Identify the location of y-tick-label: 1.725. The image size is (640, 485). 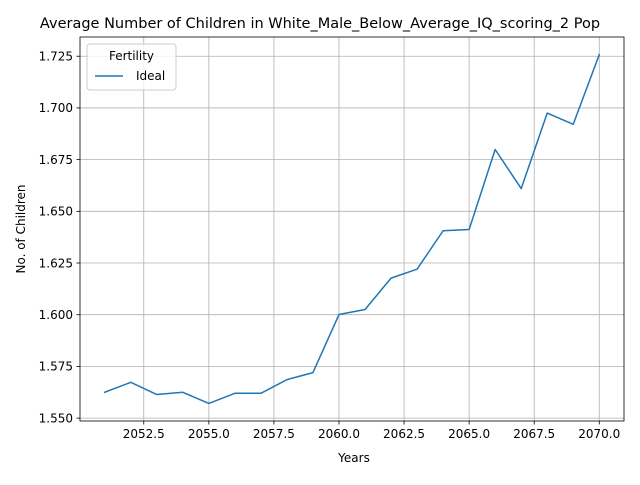
(56, 57).